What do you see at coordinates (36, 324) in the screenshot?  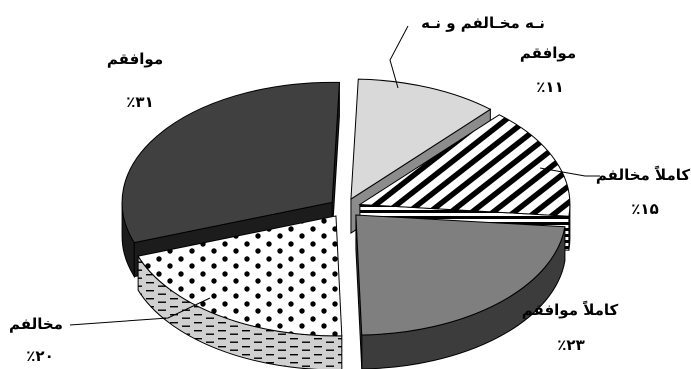 I see `slice-label-disagree: مخالفم` at bounding box center [36, 324].